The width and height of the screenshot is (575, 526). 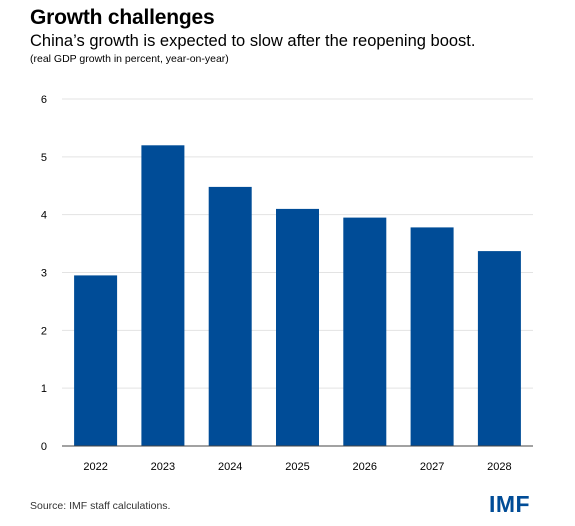 I want to click on bar-2024, so click(x=230, y=316).